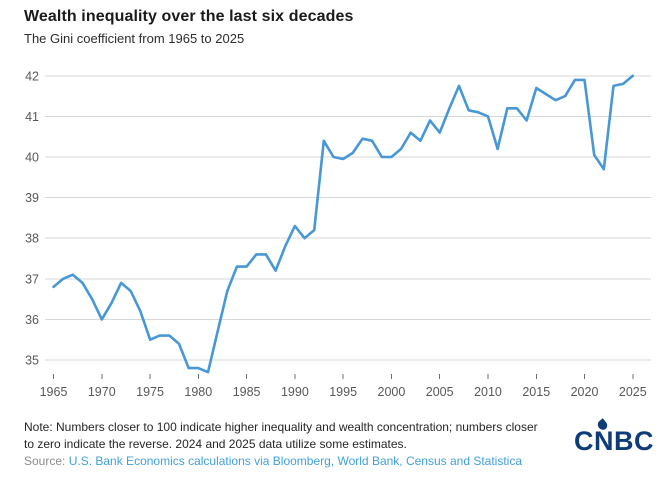 The width and height of the screenshot is (669, 480). What do you see at coordinates (392, 392) in the screenshot?
I see `x-axis-label: 2000` at bounding box center [392, 392].